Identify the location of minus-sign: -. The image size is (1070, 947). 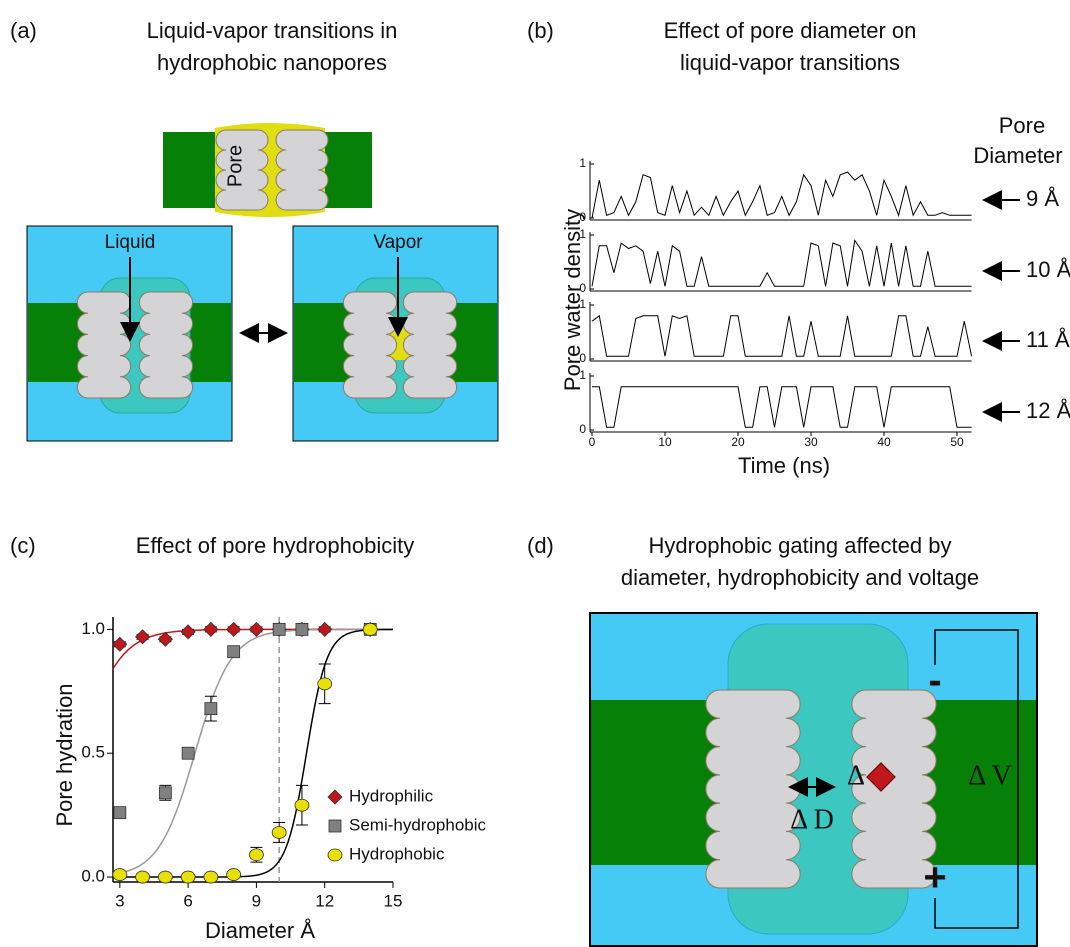
(934, 681).